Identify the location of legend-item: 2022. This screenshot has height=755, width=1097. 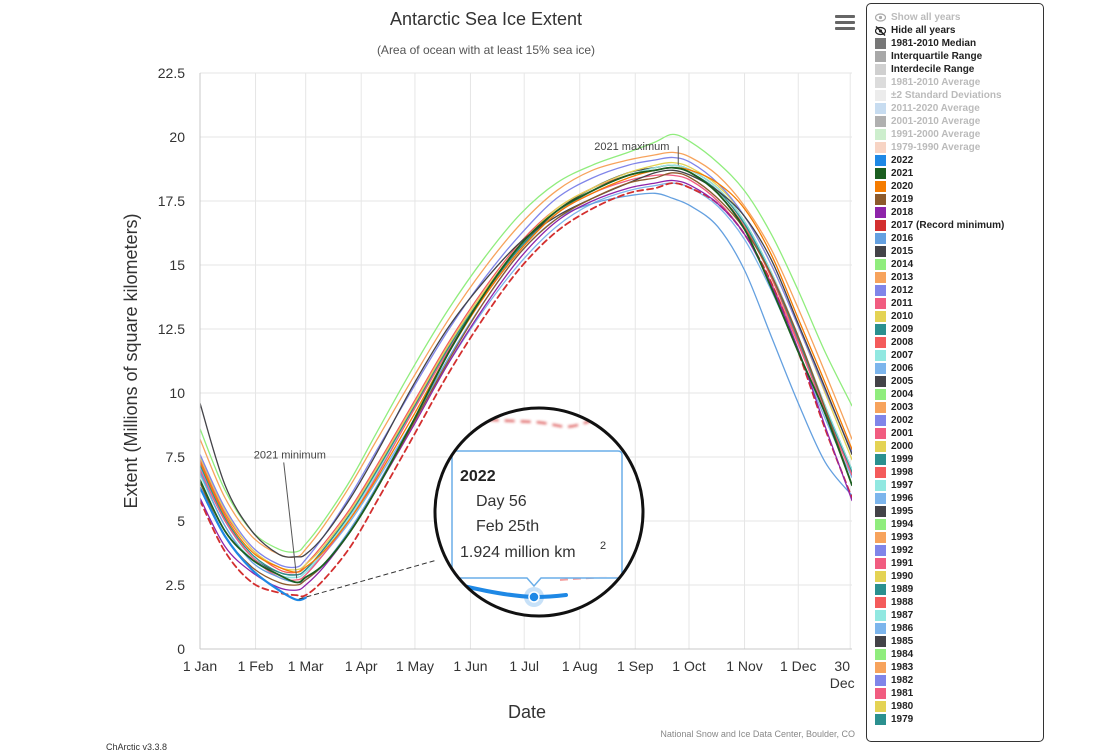
(959, 160).